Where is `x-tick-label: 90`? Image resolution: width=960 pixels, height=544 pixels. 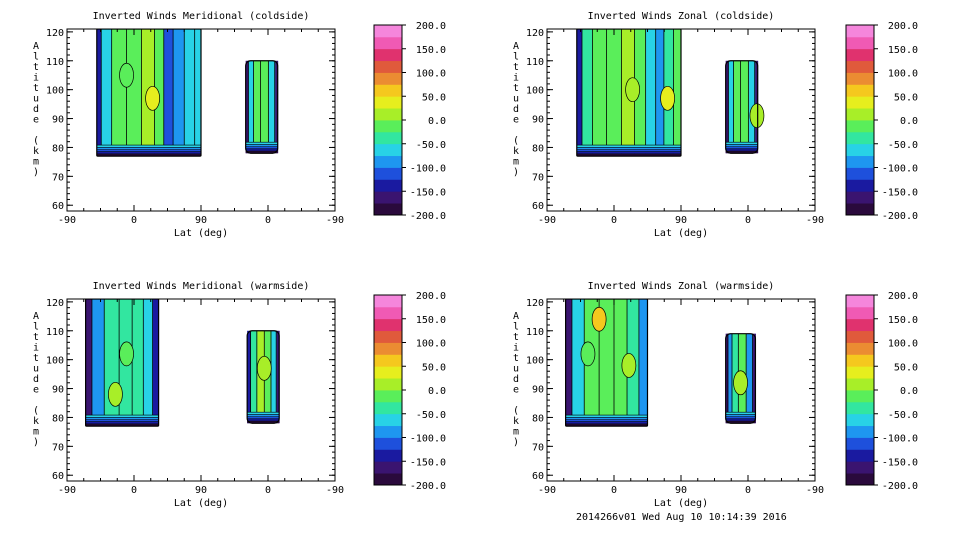
x-tick-label: 90 is located at coordinates (201, 220).